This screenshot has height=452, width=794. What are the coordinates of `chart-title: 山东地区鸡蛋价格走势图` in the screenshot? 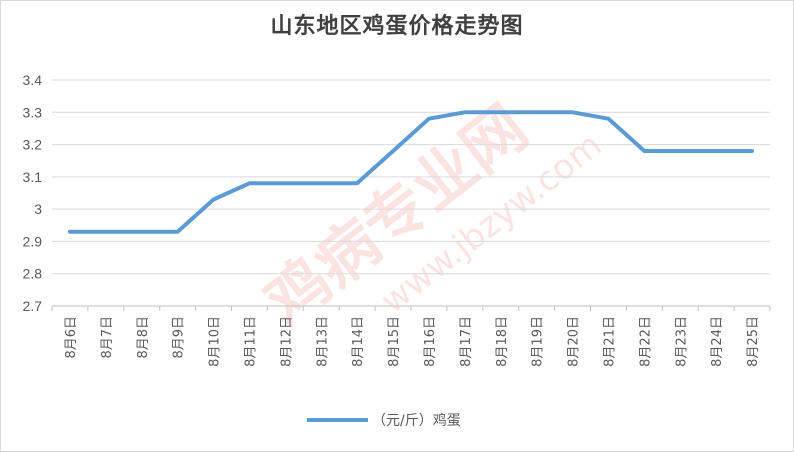 It's located at (397, 26).